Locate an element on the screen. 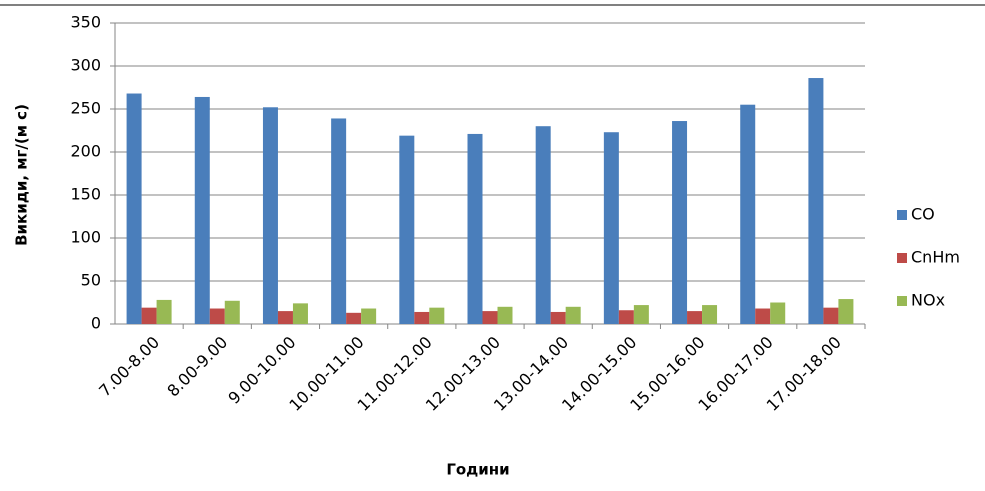 This screenshot has width=985, height=491. y-tick-label: 300 is located at coordinates (85, 65).